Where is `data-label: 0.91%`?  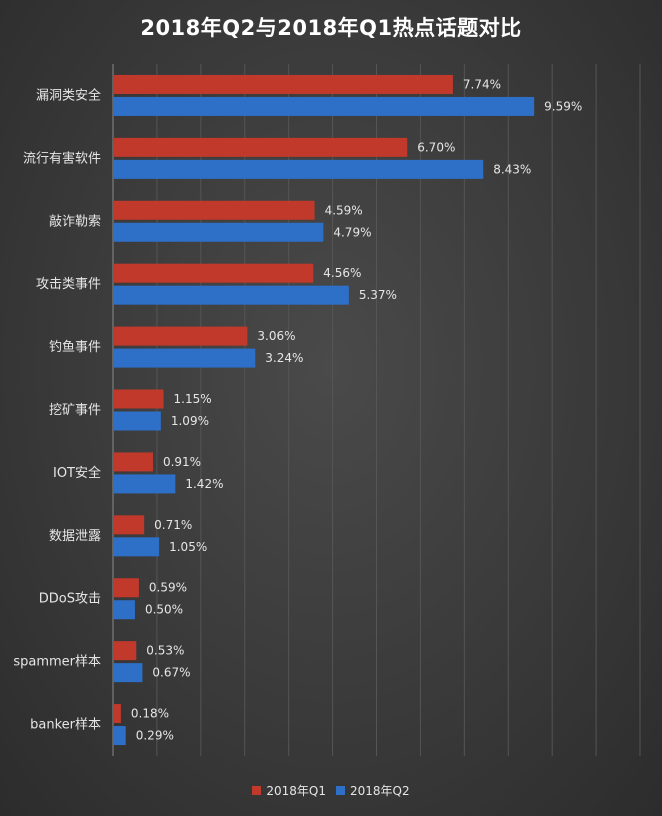 data-label: 0.91% is located at coordinates (182, 462).